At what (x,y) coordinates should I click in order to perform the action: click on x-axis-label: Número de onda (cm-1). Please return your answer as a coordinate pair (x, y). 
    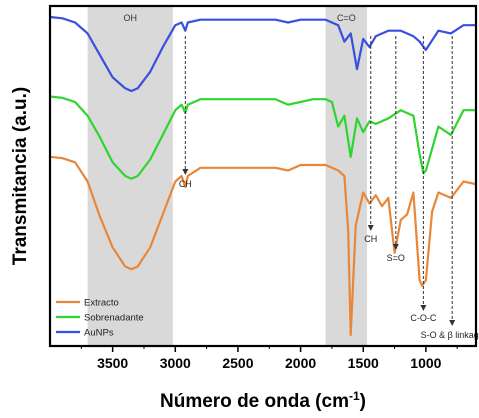
    Looking at the image, I should click on (263, 400).